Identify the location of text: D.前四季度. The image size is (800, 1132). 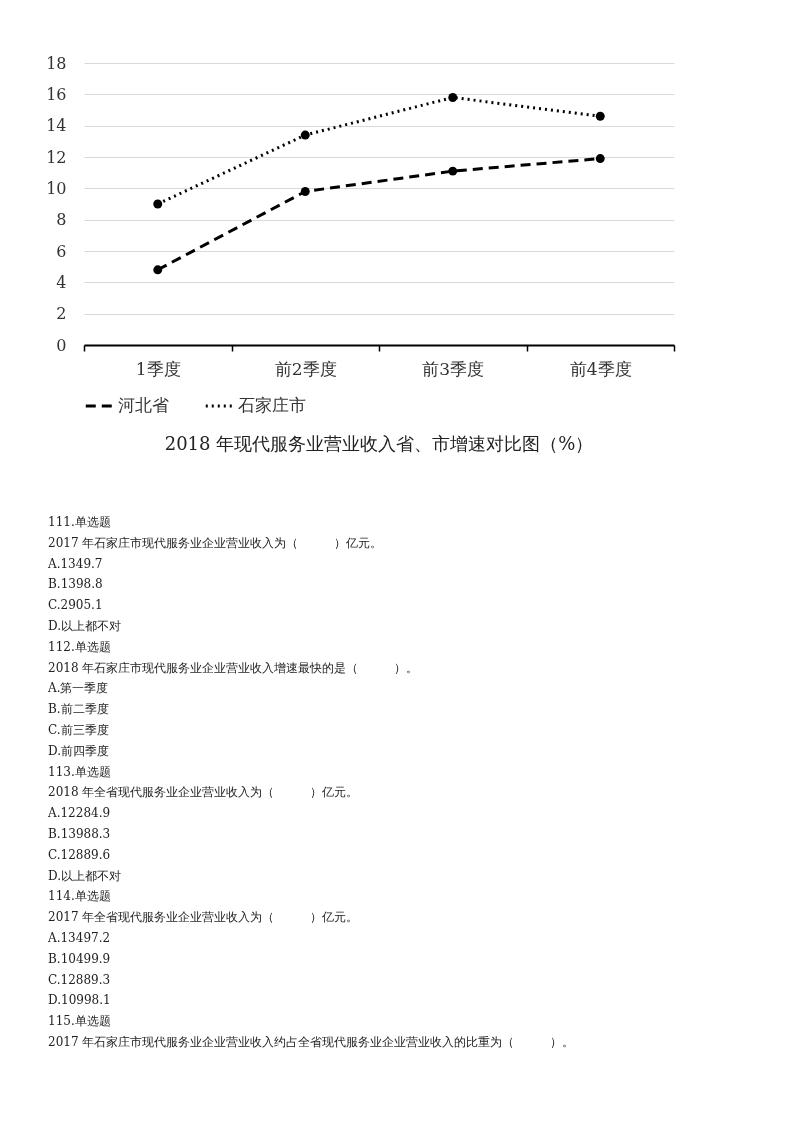
(79, 751).